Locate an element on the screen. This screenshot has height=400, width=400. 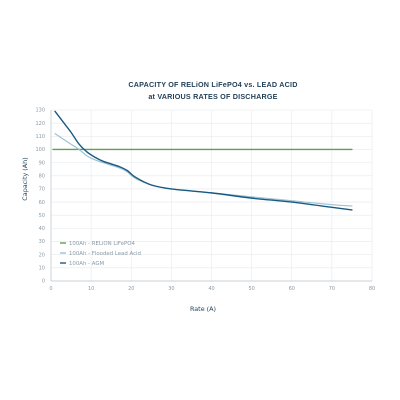
y-tick-label: 0 is located at coordinates (43, 282).